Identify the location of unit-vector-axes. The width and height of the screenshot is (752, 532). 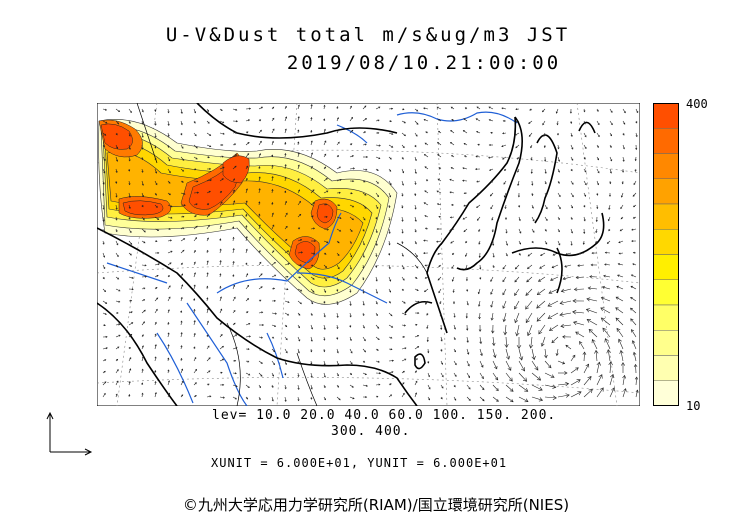
(69, 433).